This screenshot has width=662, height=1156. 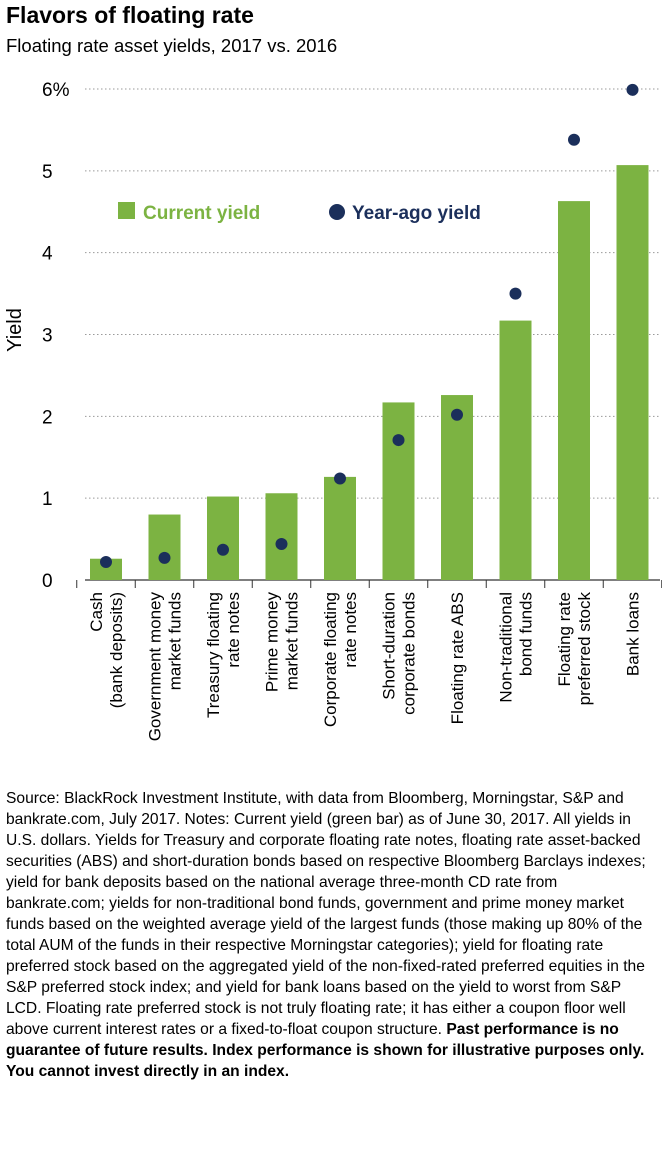 What do you see at coordinates (416, 213) in the screenshot?
I see `legend-label-year-ago-yield: Year-ago yield` at bounding box center [416, 213].